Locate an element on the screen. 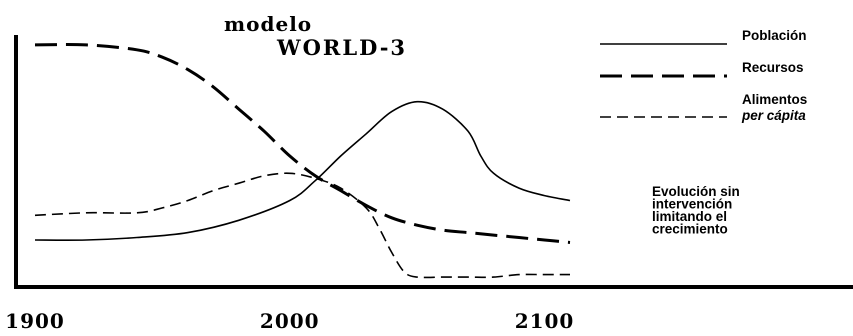 This screenshot has width=853, height=336. legend-label-alimentos: Alimentos is located at coordinates (774, 99).